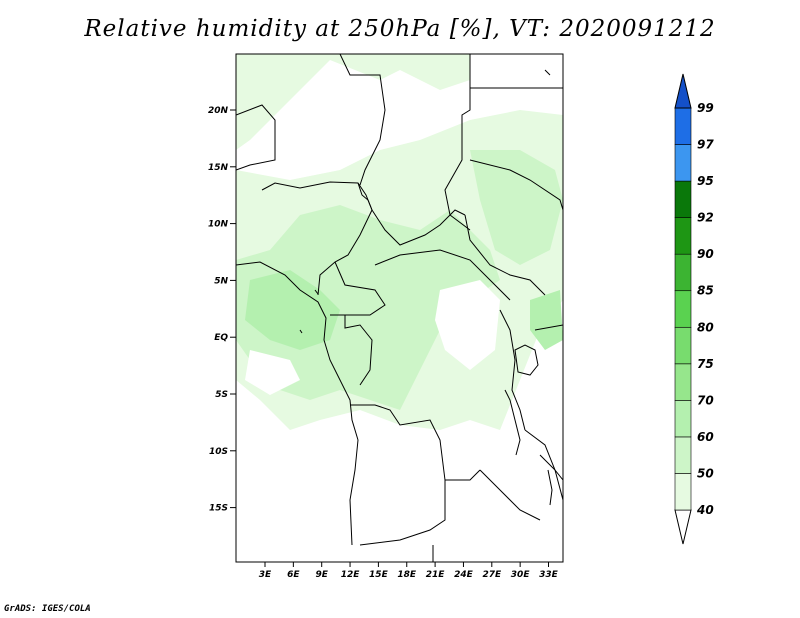  What do you see at coordinates (505, 255) in the screenshot?
I see `border-south-sudan` at bounding box center [505, 255].